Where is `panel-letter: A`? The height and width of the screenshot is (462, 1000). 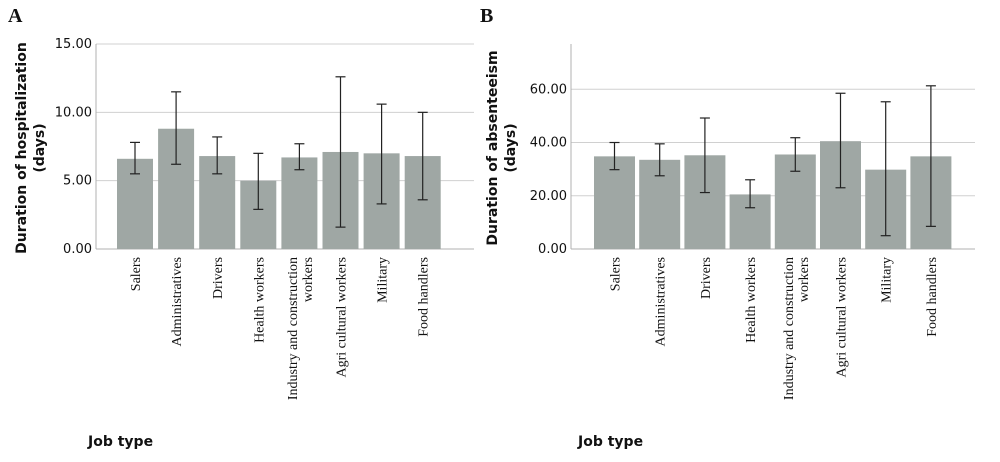 panel-letter: A is located at coordinates (15, 16).